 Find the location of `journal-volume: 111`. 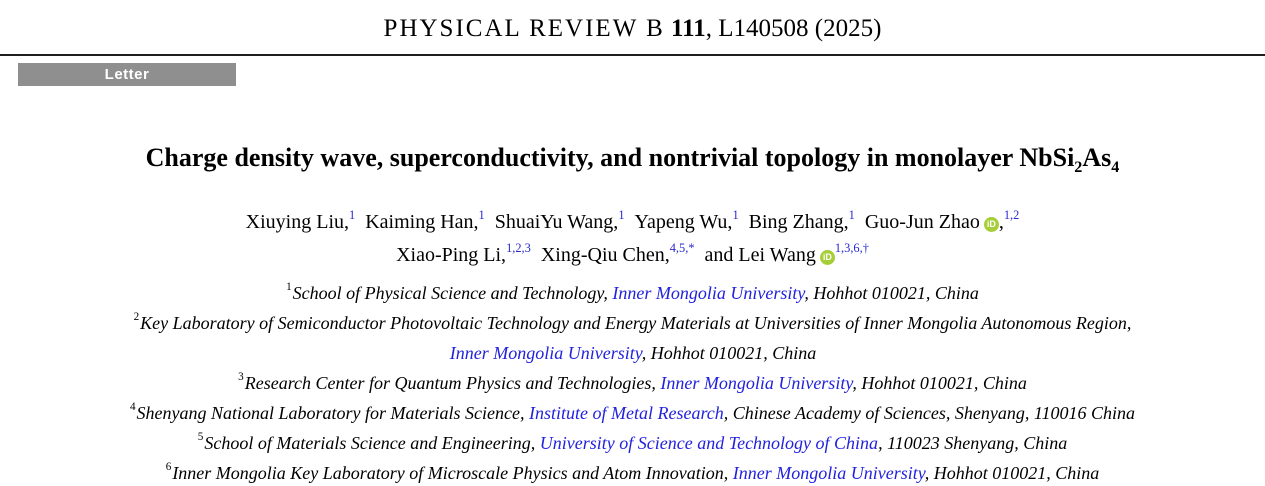

journal-volume: 111 is located at coordinates (688, 28).